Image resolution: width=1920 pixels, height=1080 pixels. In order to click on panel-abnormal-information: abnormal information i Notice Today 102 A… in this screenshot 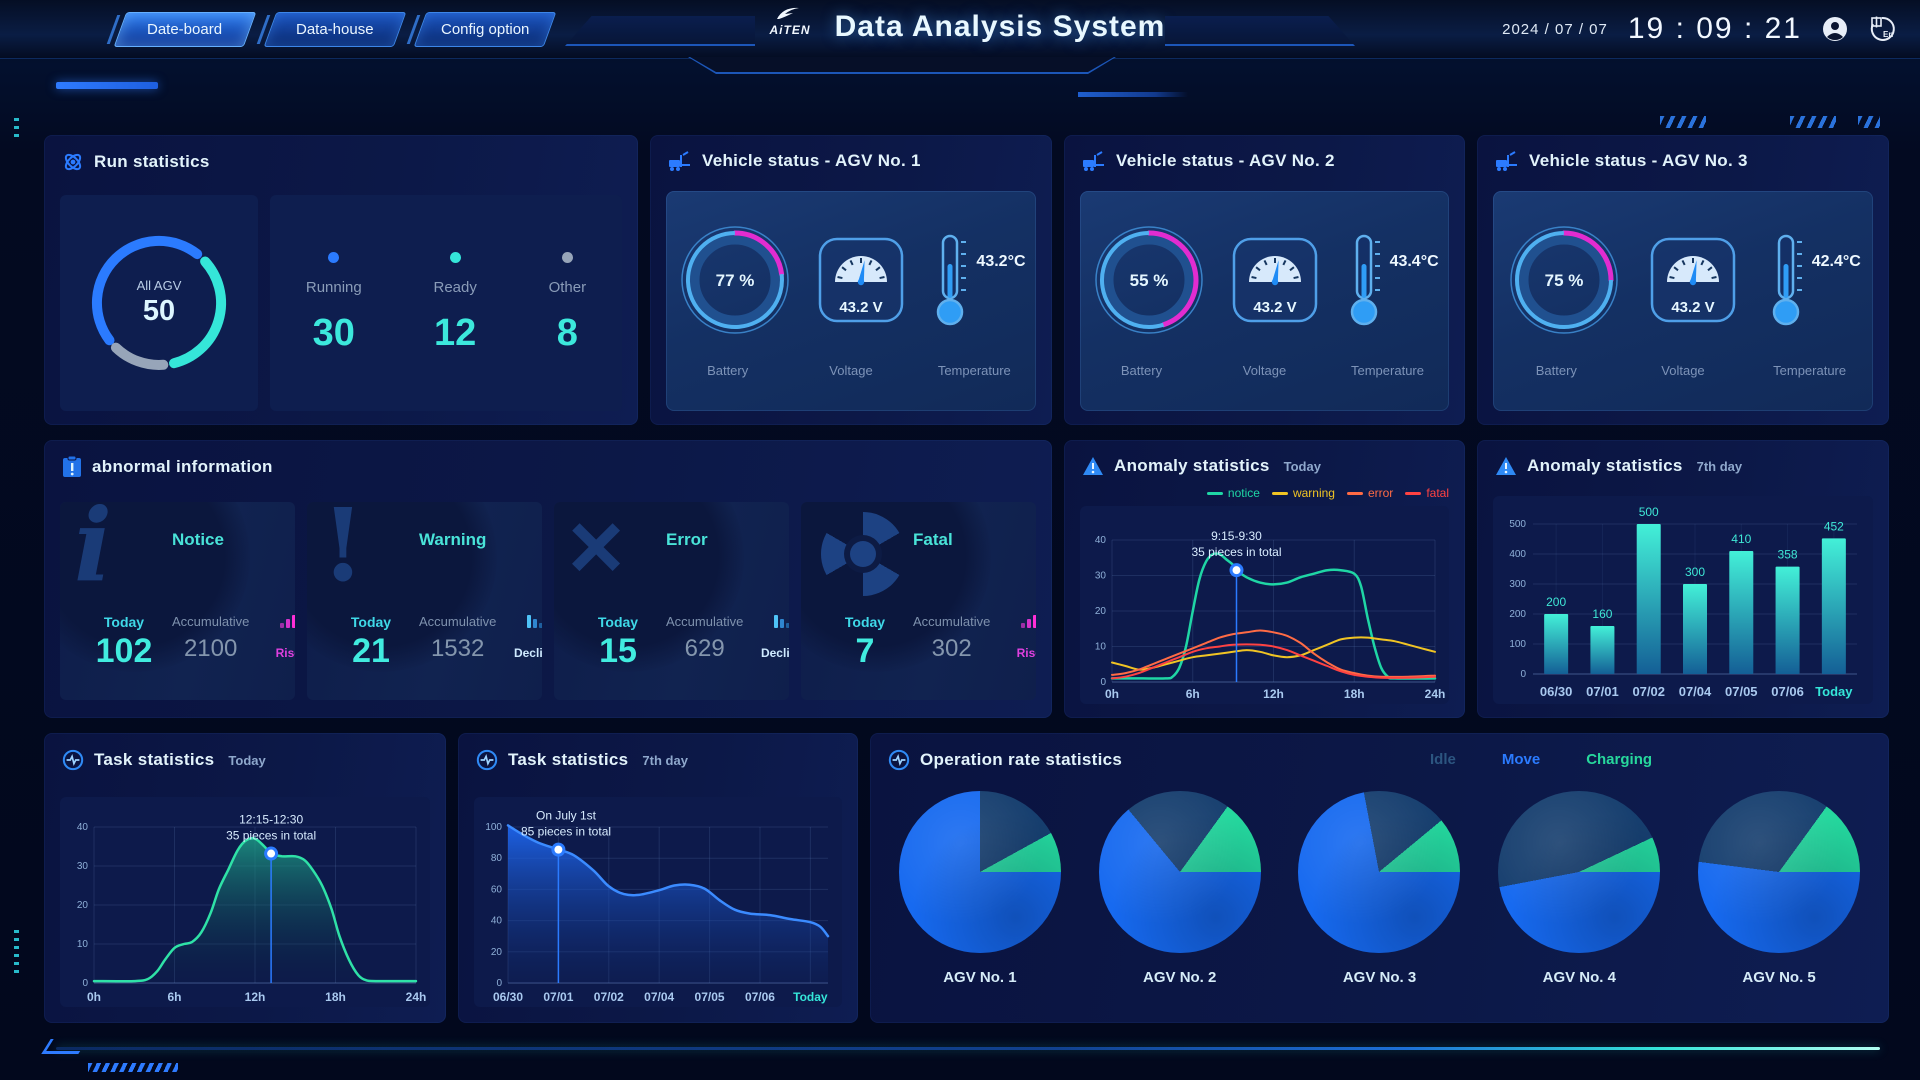, I will do `click(548, 579)`.